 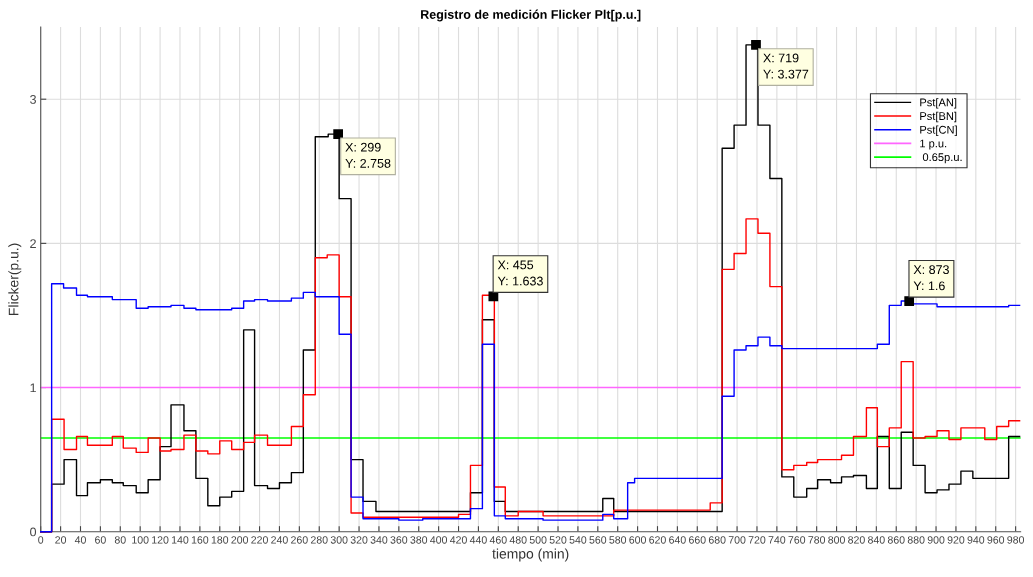 What do you see at coordinates (498, 540) in the screenshot?
I see `x-tick-label: 460` at bounding box center [498, 540].